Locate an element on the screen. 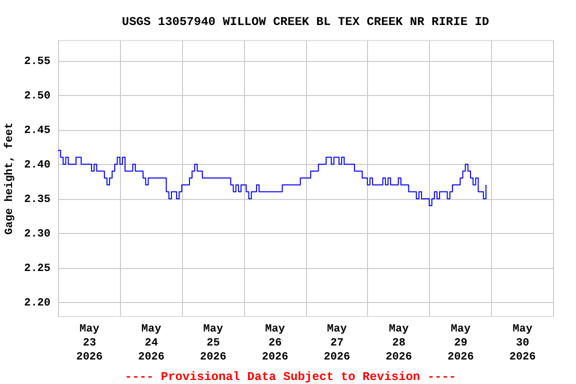 The image size is (576, 384). chart-title: USGS 13057940 WILLOW CREEK BL TEX CREEK NR RIRIE ID is located at coordinates (306, 22).